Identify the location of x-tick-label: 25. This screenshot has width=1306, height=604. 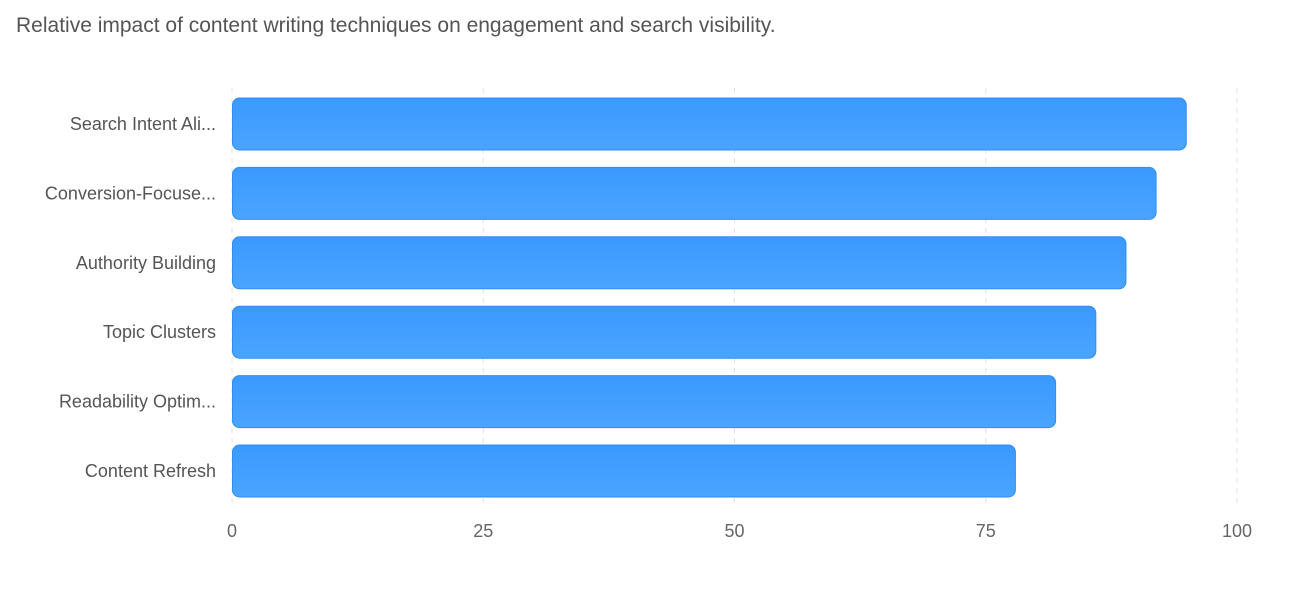
(483, 531).